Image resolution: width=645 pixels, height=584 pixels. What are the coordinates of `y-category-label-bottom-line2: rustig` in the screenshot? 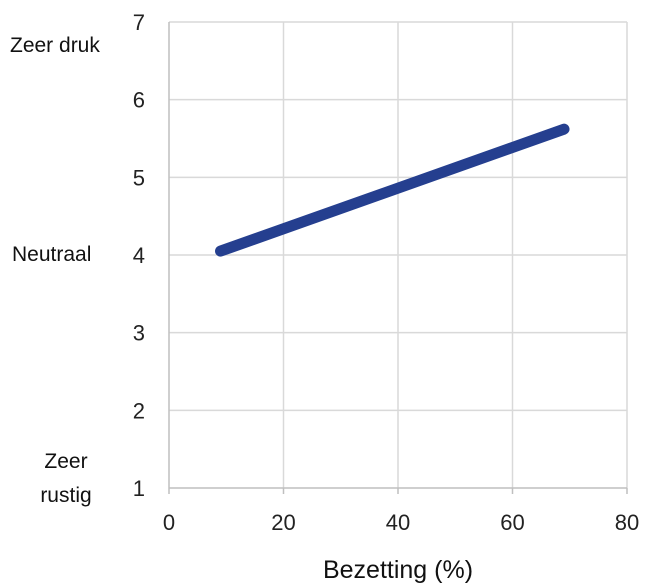 It's located at (65, 495).